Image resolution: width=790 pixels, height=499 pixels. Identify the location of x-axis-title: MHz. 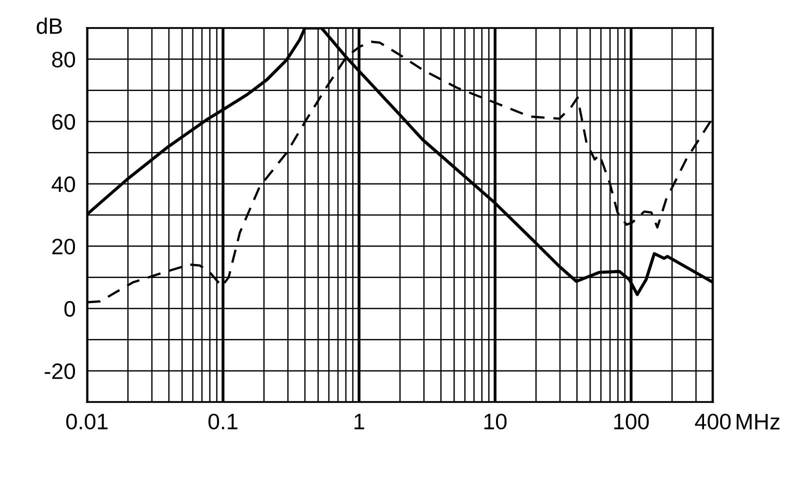
(758, 422).